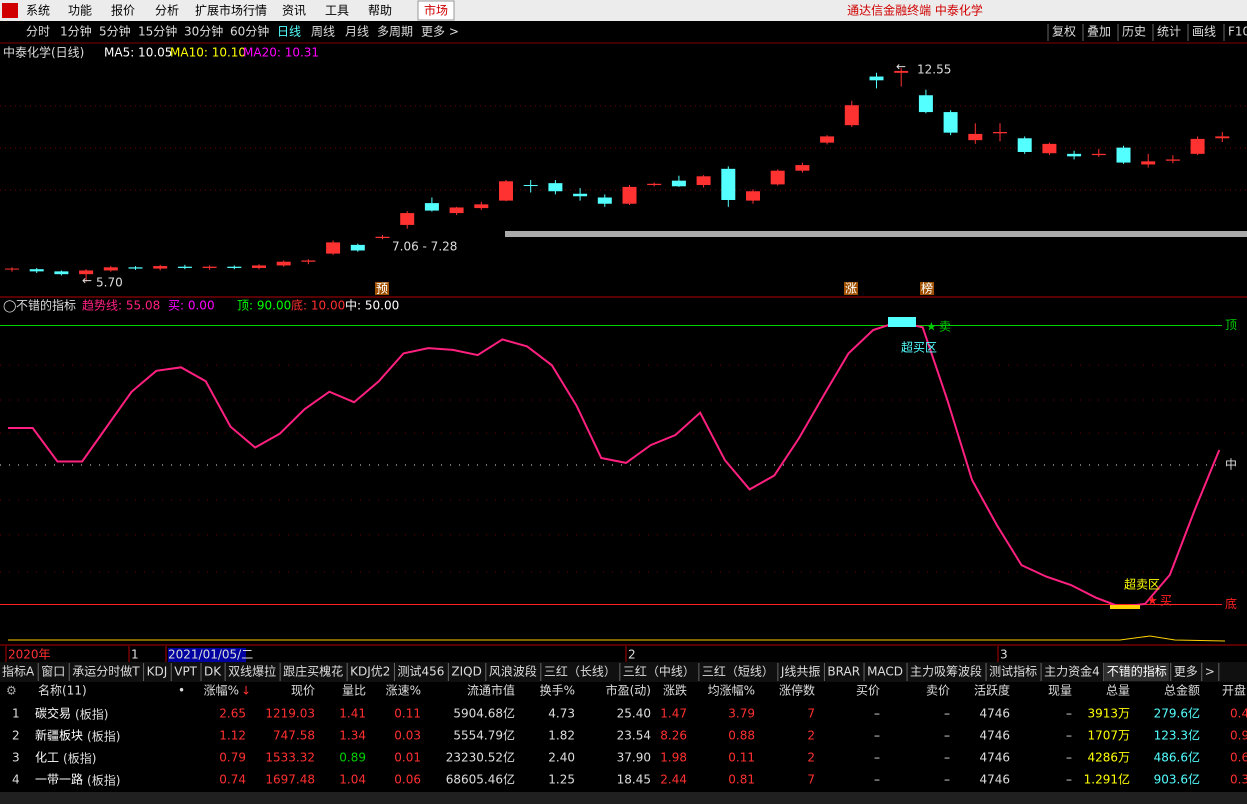  What do you see at coordinates (135, 655) in the screenshot?
I see `timeline-label: 1` at bounding box center [135, 655].